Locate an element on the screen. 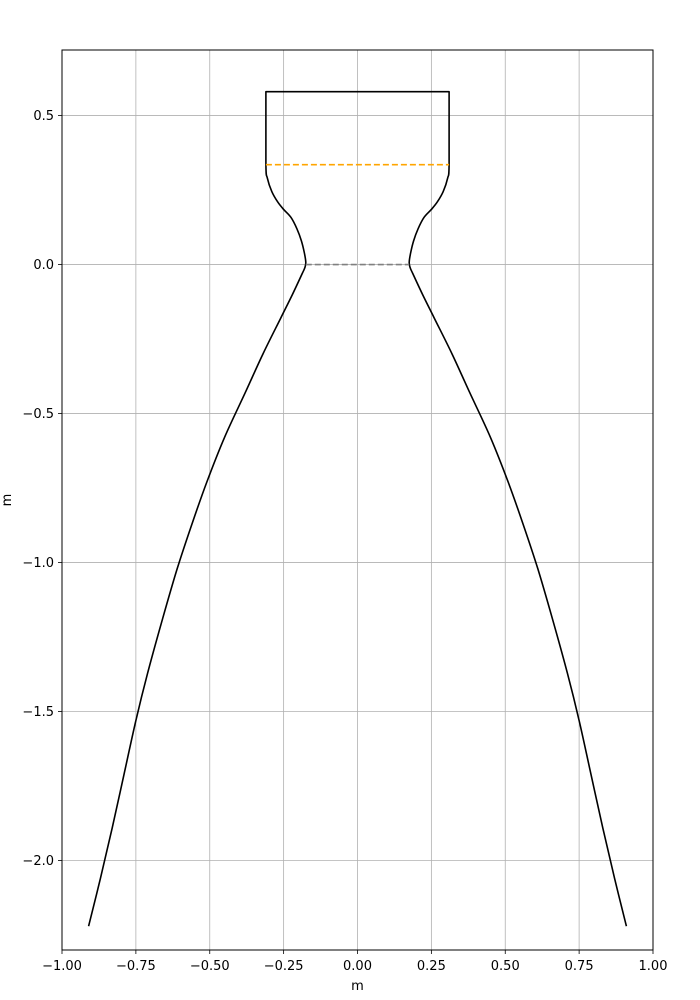 This screenshot has width=700, height=1000. x-tick-label: 1.00 is located at coordinates (653, 966).